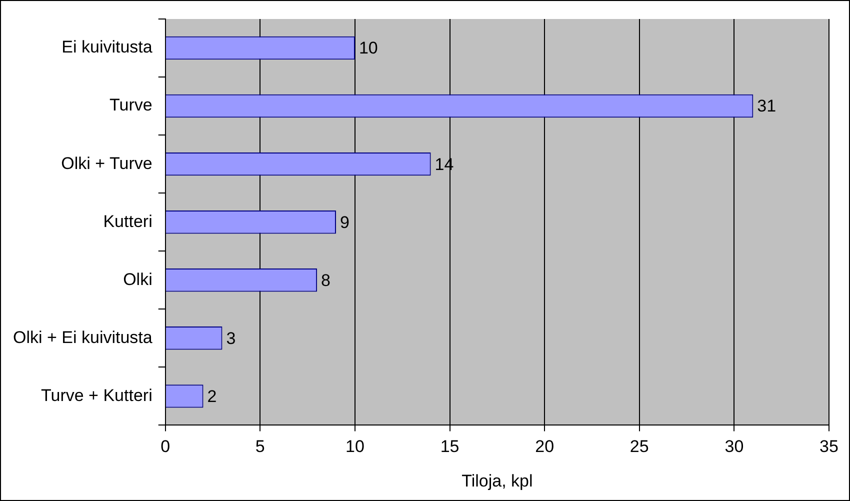 The image size is (850, 501). I want to click on y-tick-label: Ei kuivitusta, so click(107, 47).